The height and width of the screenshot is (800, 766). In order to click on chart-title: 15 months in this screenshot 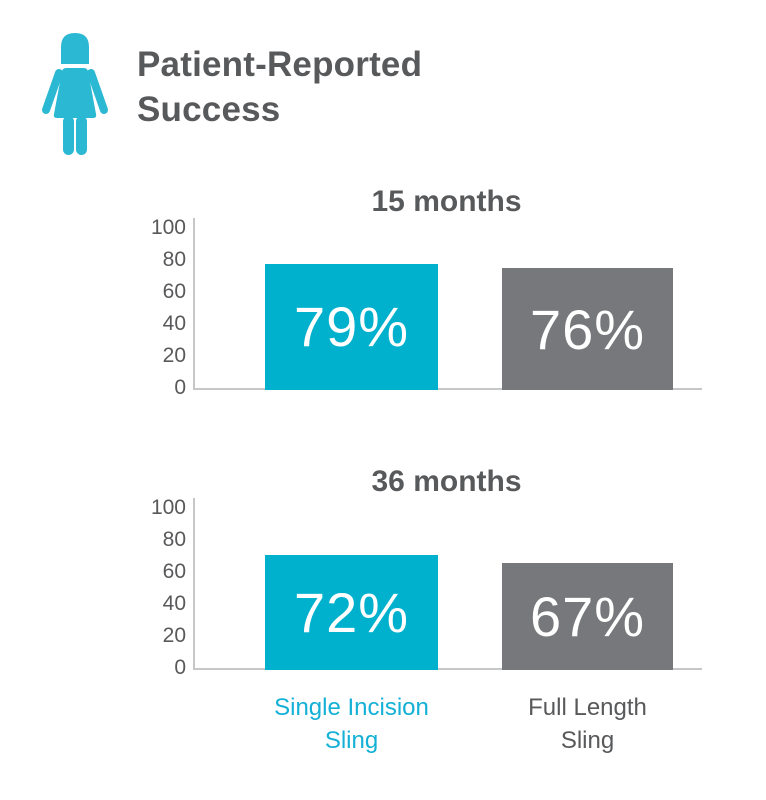, I will do `click(446, 201)`.